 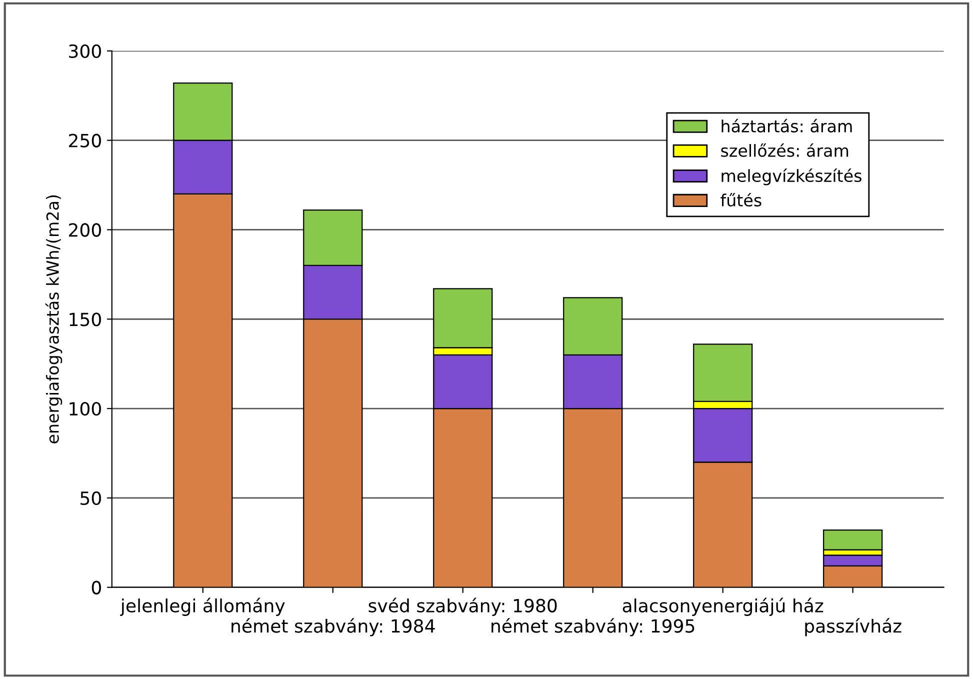 I want to click on y-tick-label: 250, so click(x=85, y=141).